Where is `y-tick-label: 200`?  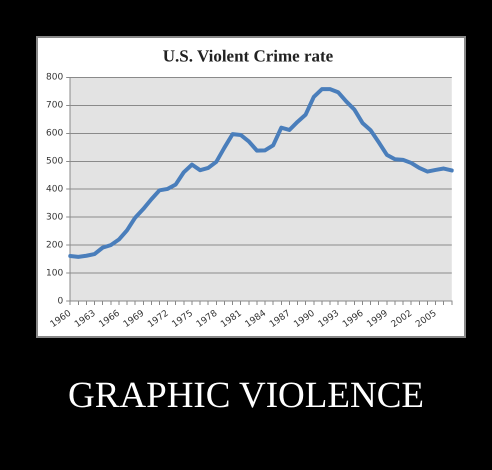 y-tick-label: 200 is located at coordinates (55, 245).